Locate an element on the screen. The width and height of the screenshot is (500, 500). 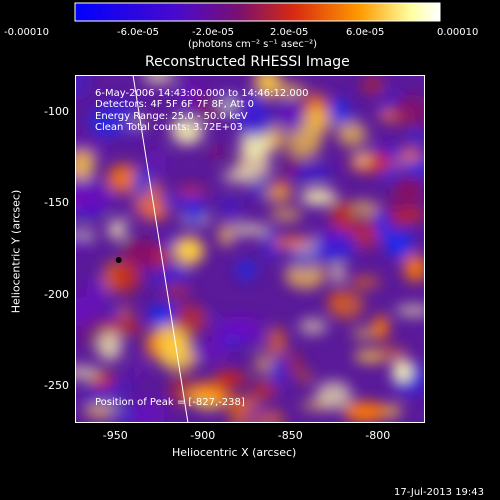
y-tick-label: -150 is located at coordinates (56, 203).